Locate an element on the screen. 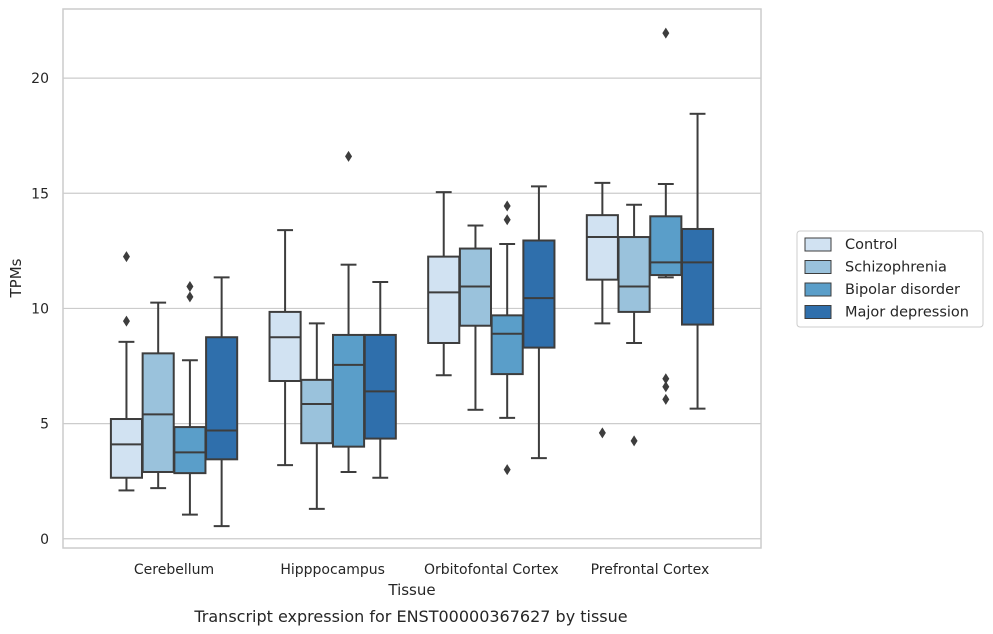 Image resolution: width=993 pixels, height=634 pixels. legend-label-major-depression: Major depression is located at coordinates (907, 313).